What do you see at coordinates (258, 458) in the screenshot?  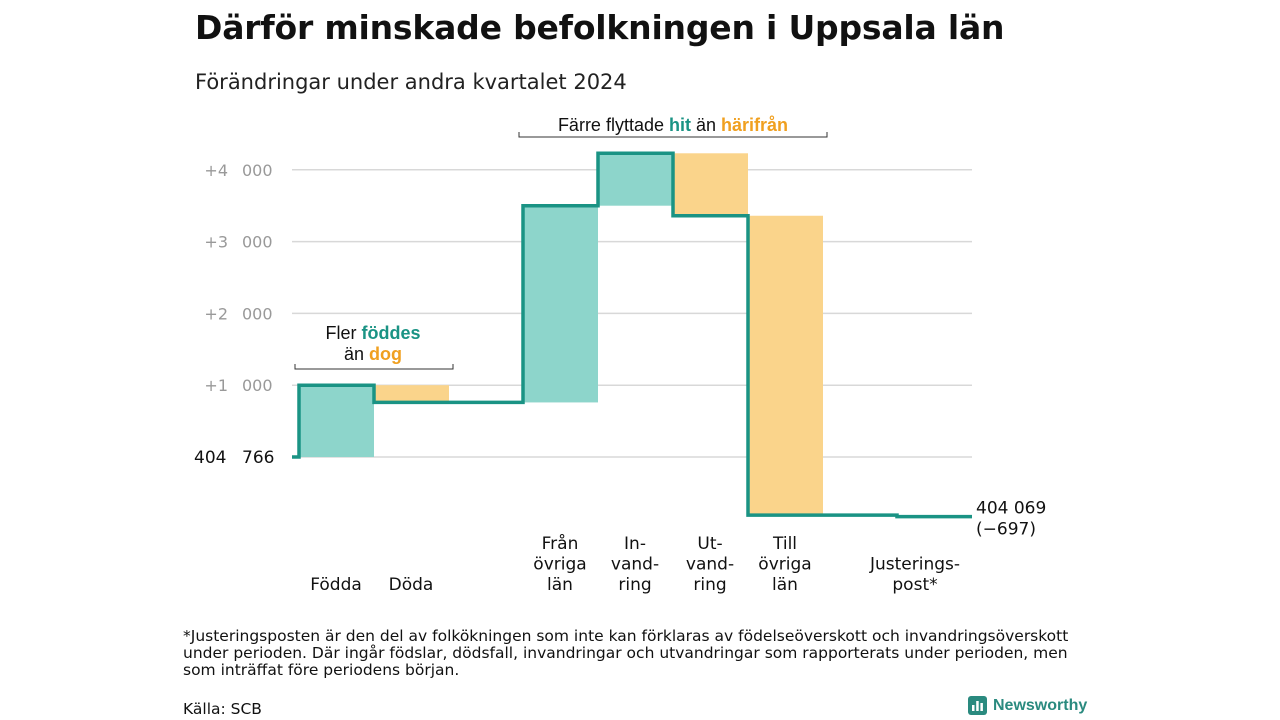 I see `start-value-label: 766` at bounding box center [258, 458].